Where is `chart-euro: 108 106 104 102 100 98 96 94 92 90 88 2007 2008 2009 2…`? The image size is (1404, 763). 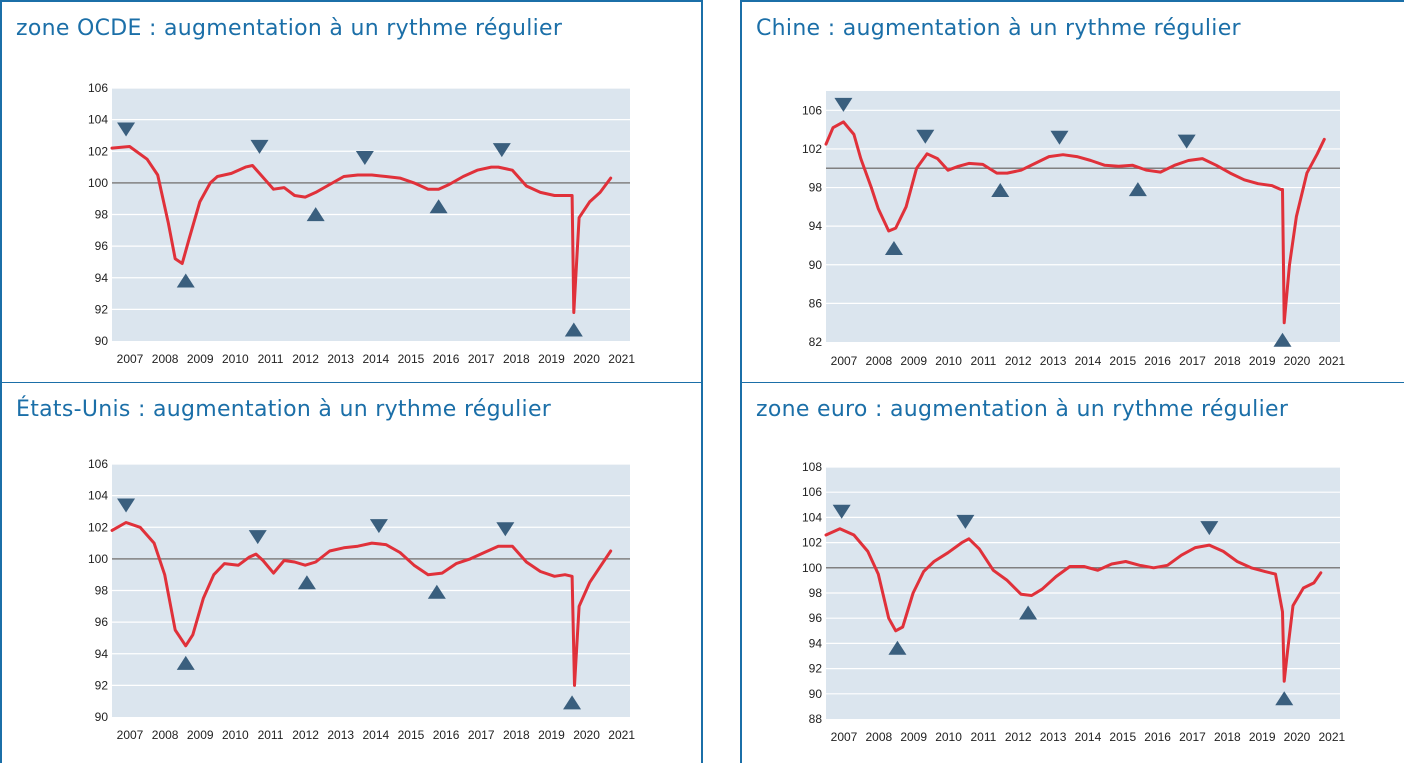
chart-euro: 108 106 104 102 100 98 96 94 92 90 88 2007 2008 2009 2… is located at coordinates (1074, 602).